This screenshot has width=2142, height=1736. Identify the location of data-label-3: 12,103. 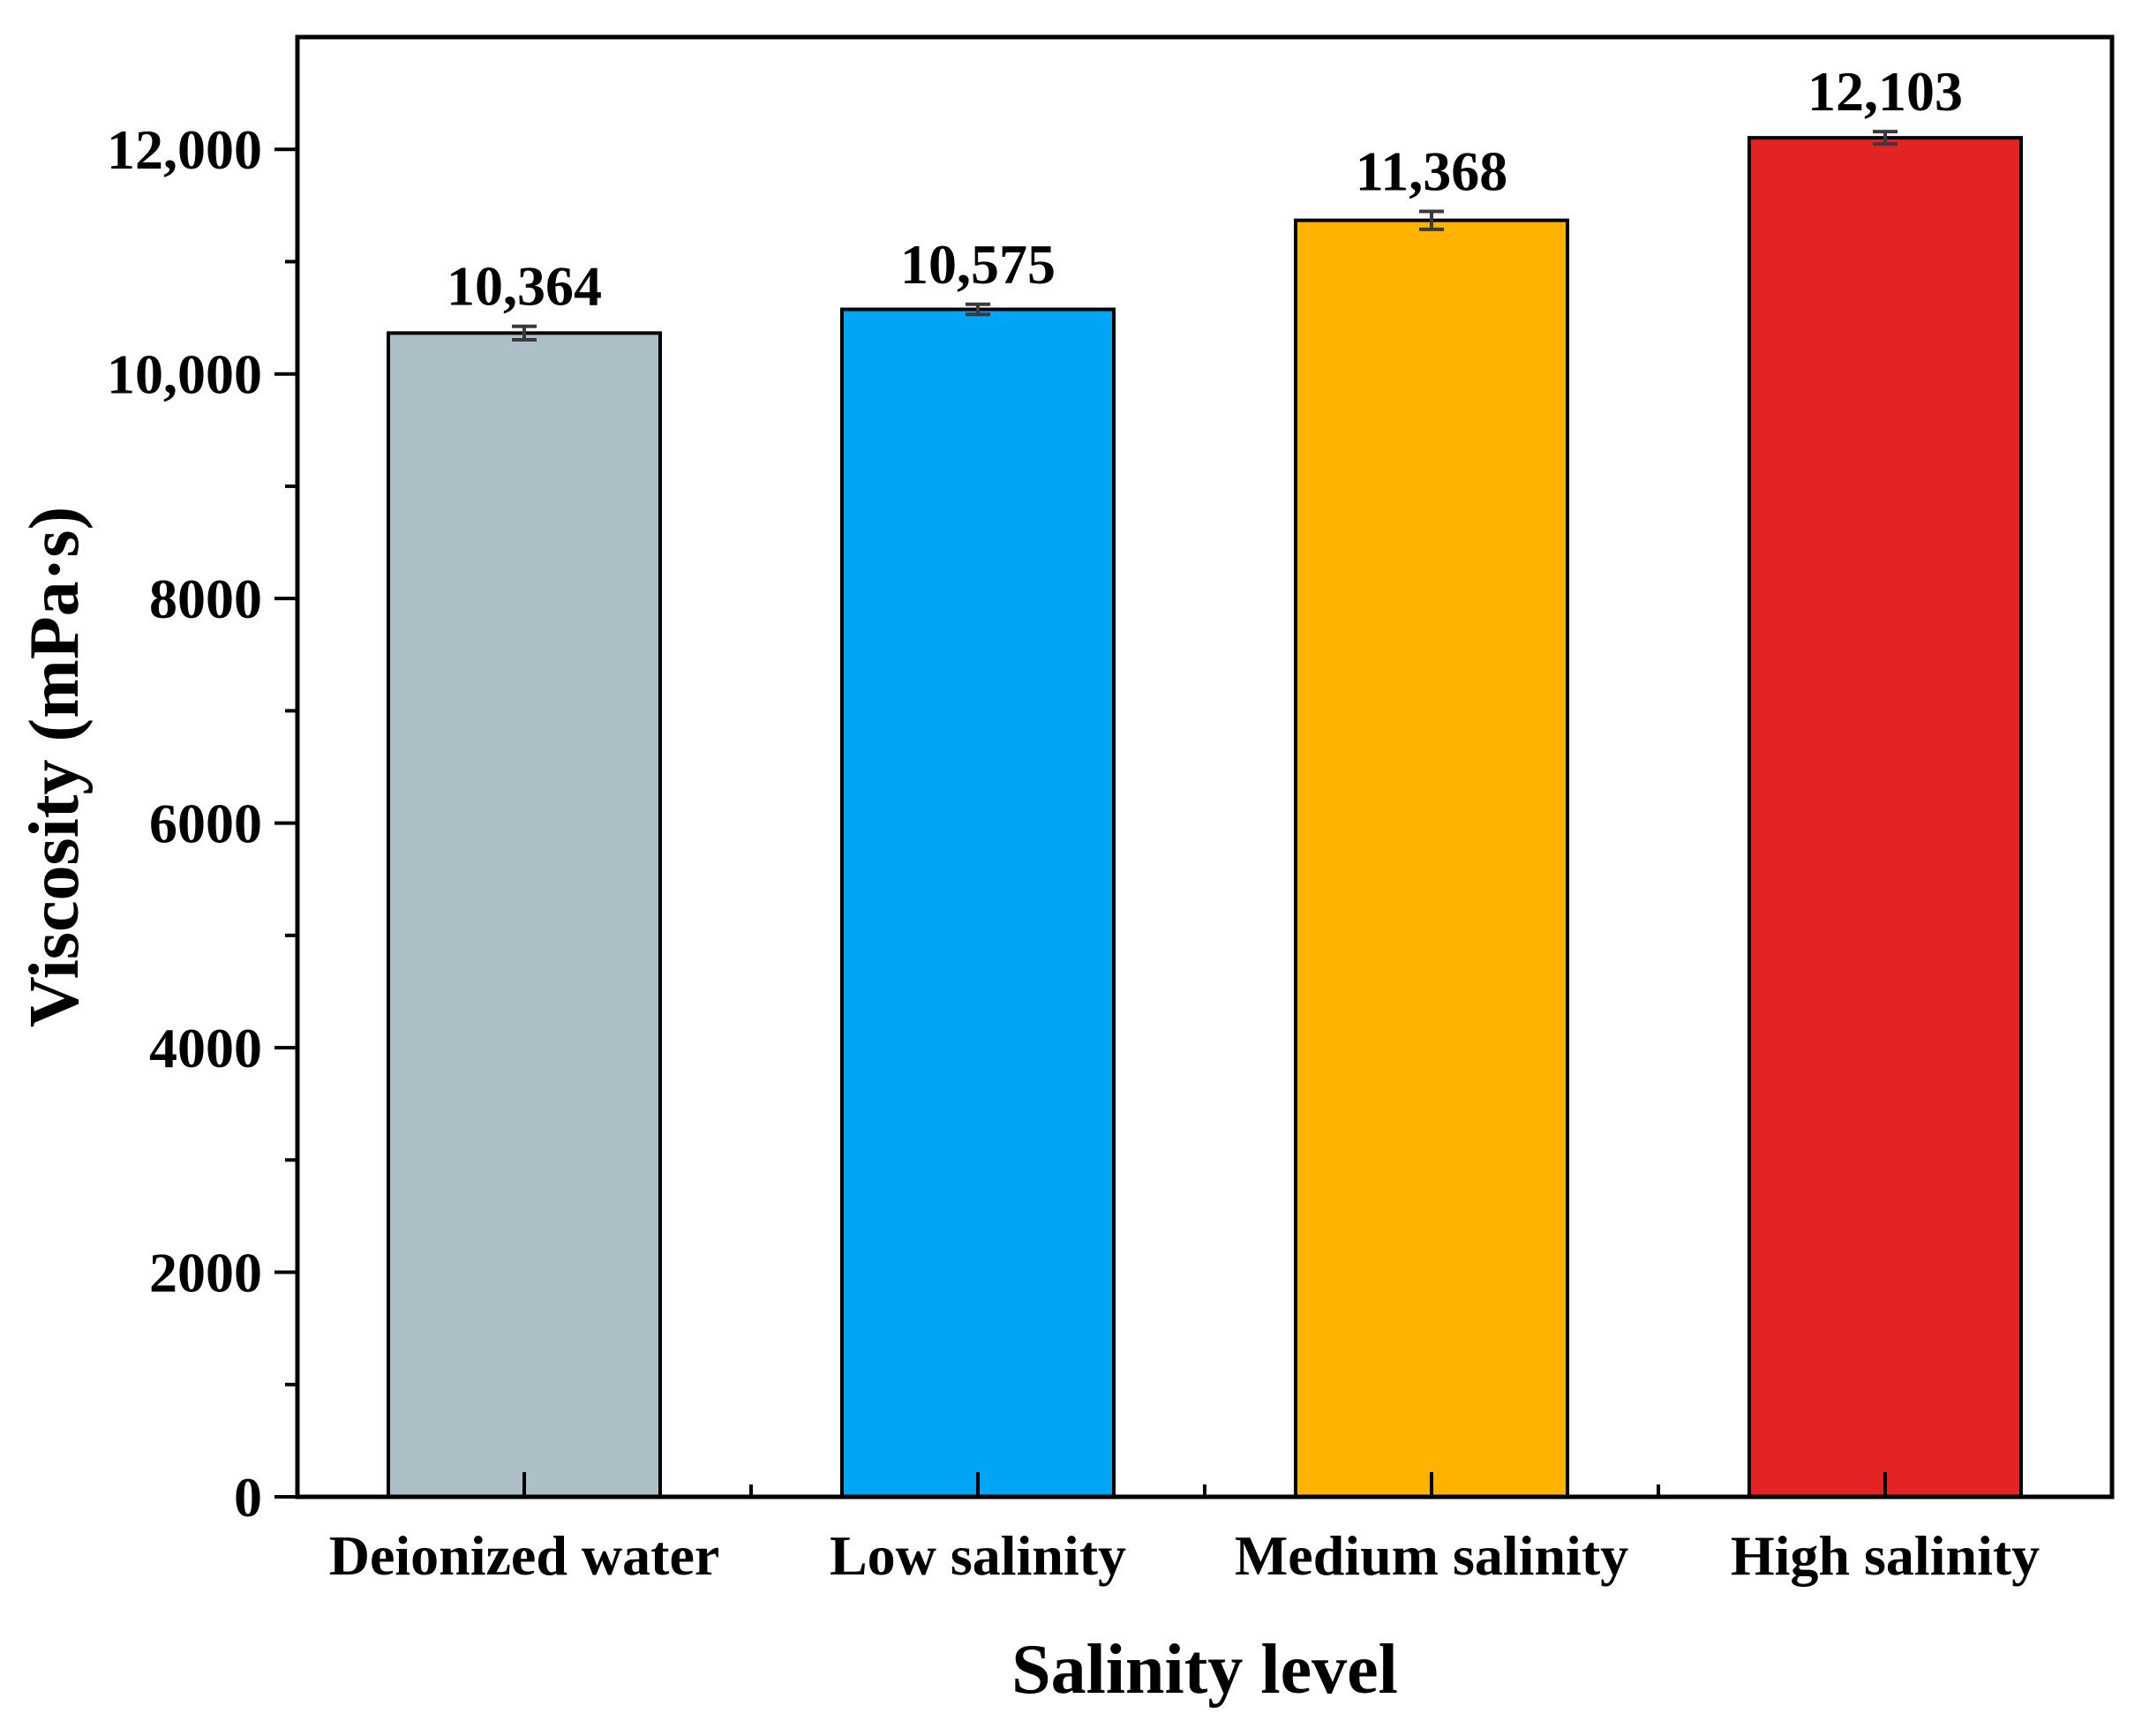
(1885, 91).